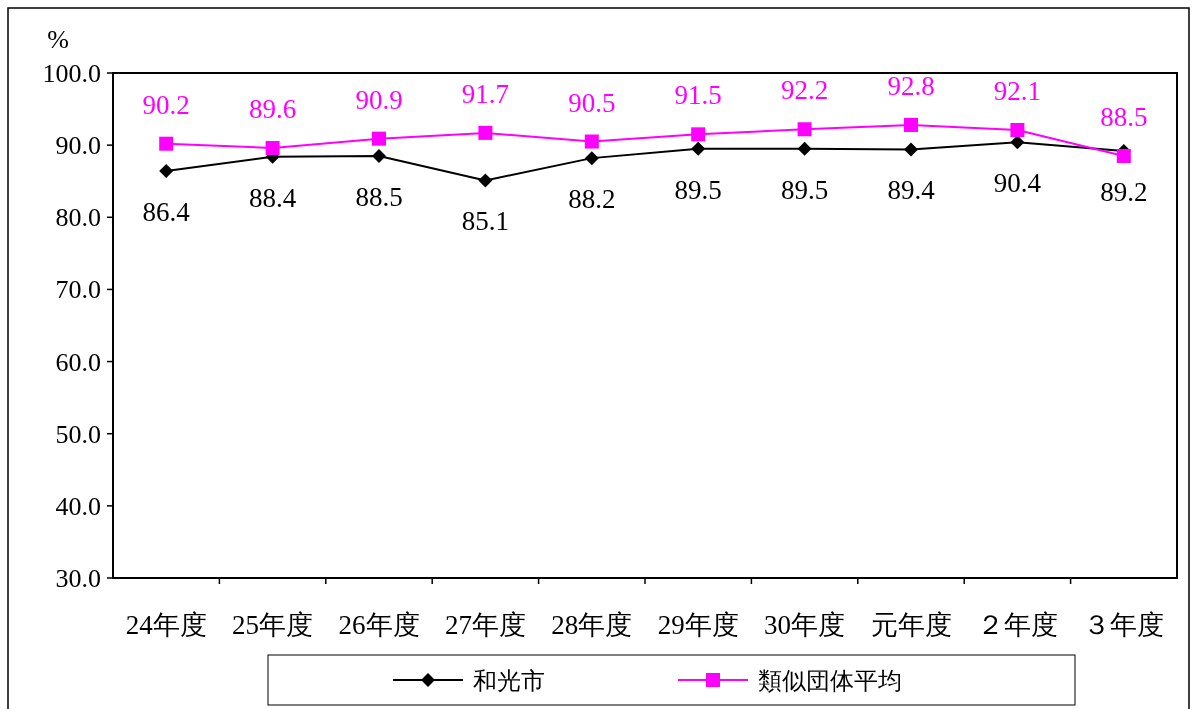  I want to click on y-tick-label: 60.0, so click(78, 362).